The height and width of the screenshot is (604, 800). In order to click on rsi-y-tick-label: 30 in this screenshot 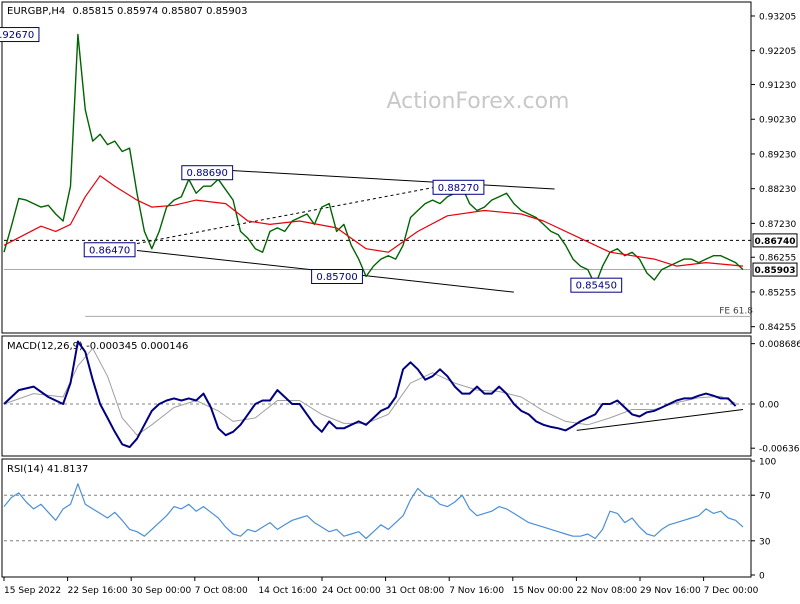, I will do `click(765, 542)`.